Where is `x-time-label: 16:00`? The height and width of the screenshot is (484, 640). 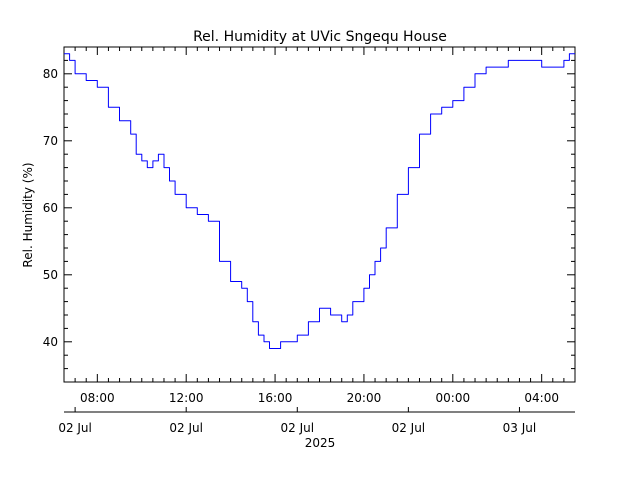 x-time-label: 16:00 is located at coordinates (275, 398).